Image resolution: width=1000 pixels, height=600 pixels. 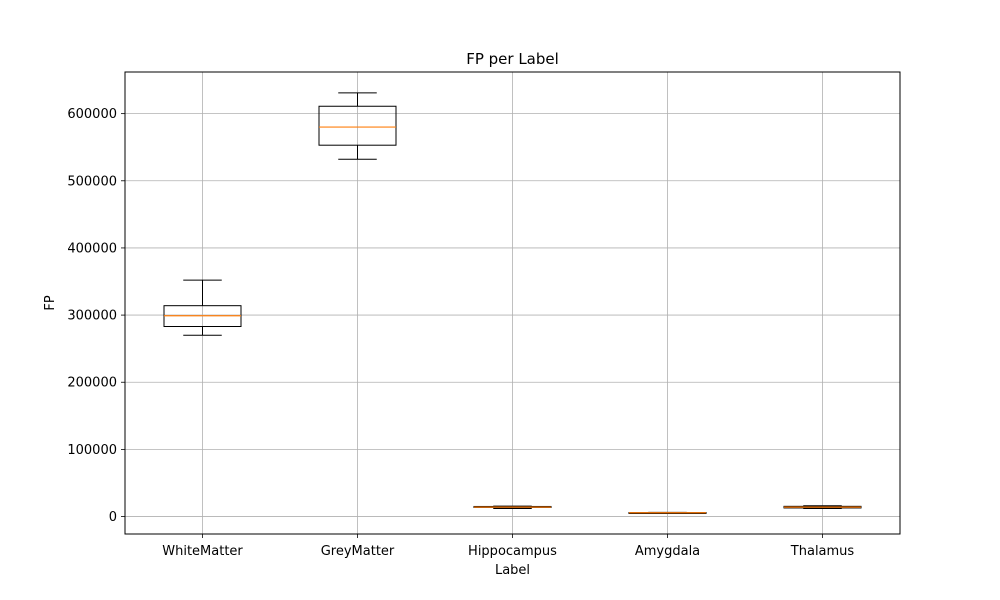 I want to click on y-axis-label: FP, so click(x=50, y=302).